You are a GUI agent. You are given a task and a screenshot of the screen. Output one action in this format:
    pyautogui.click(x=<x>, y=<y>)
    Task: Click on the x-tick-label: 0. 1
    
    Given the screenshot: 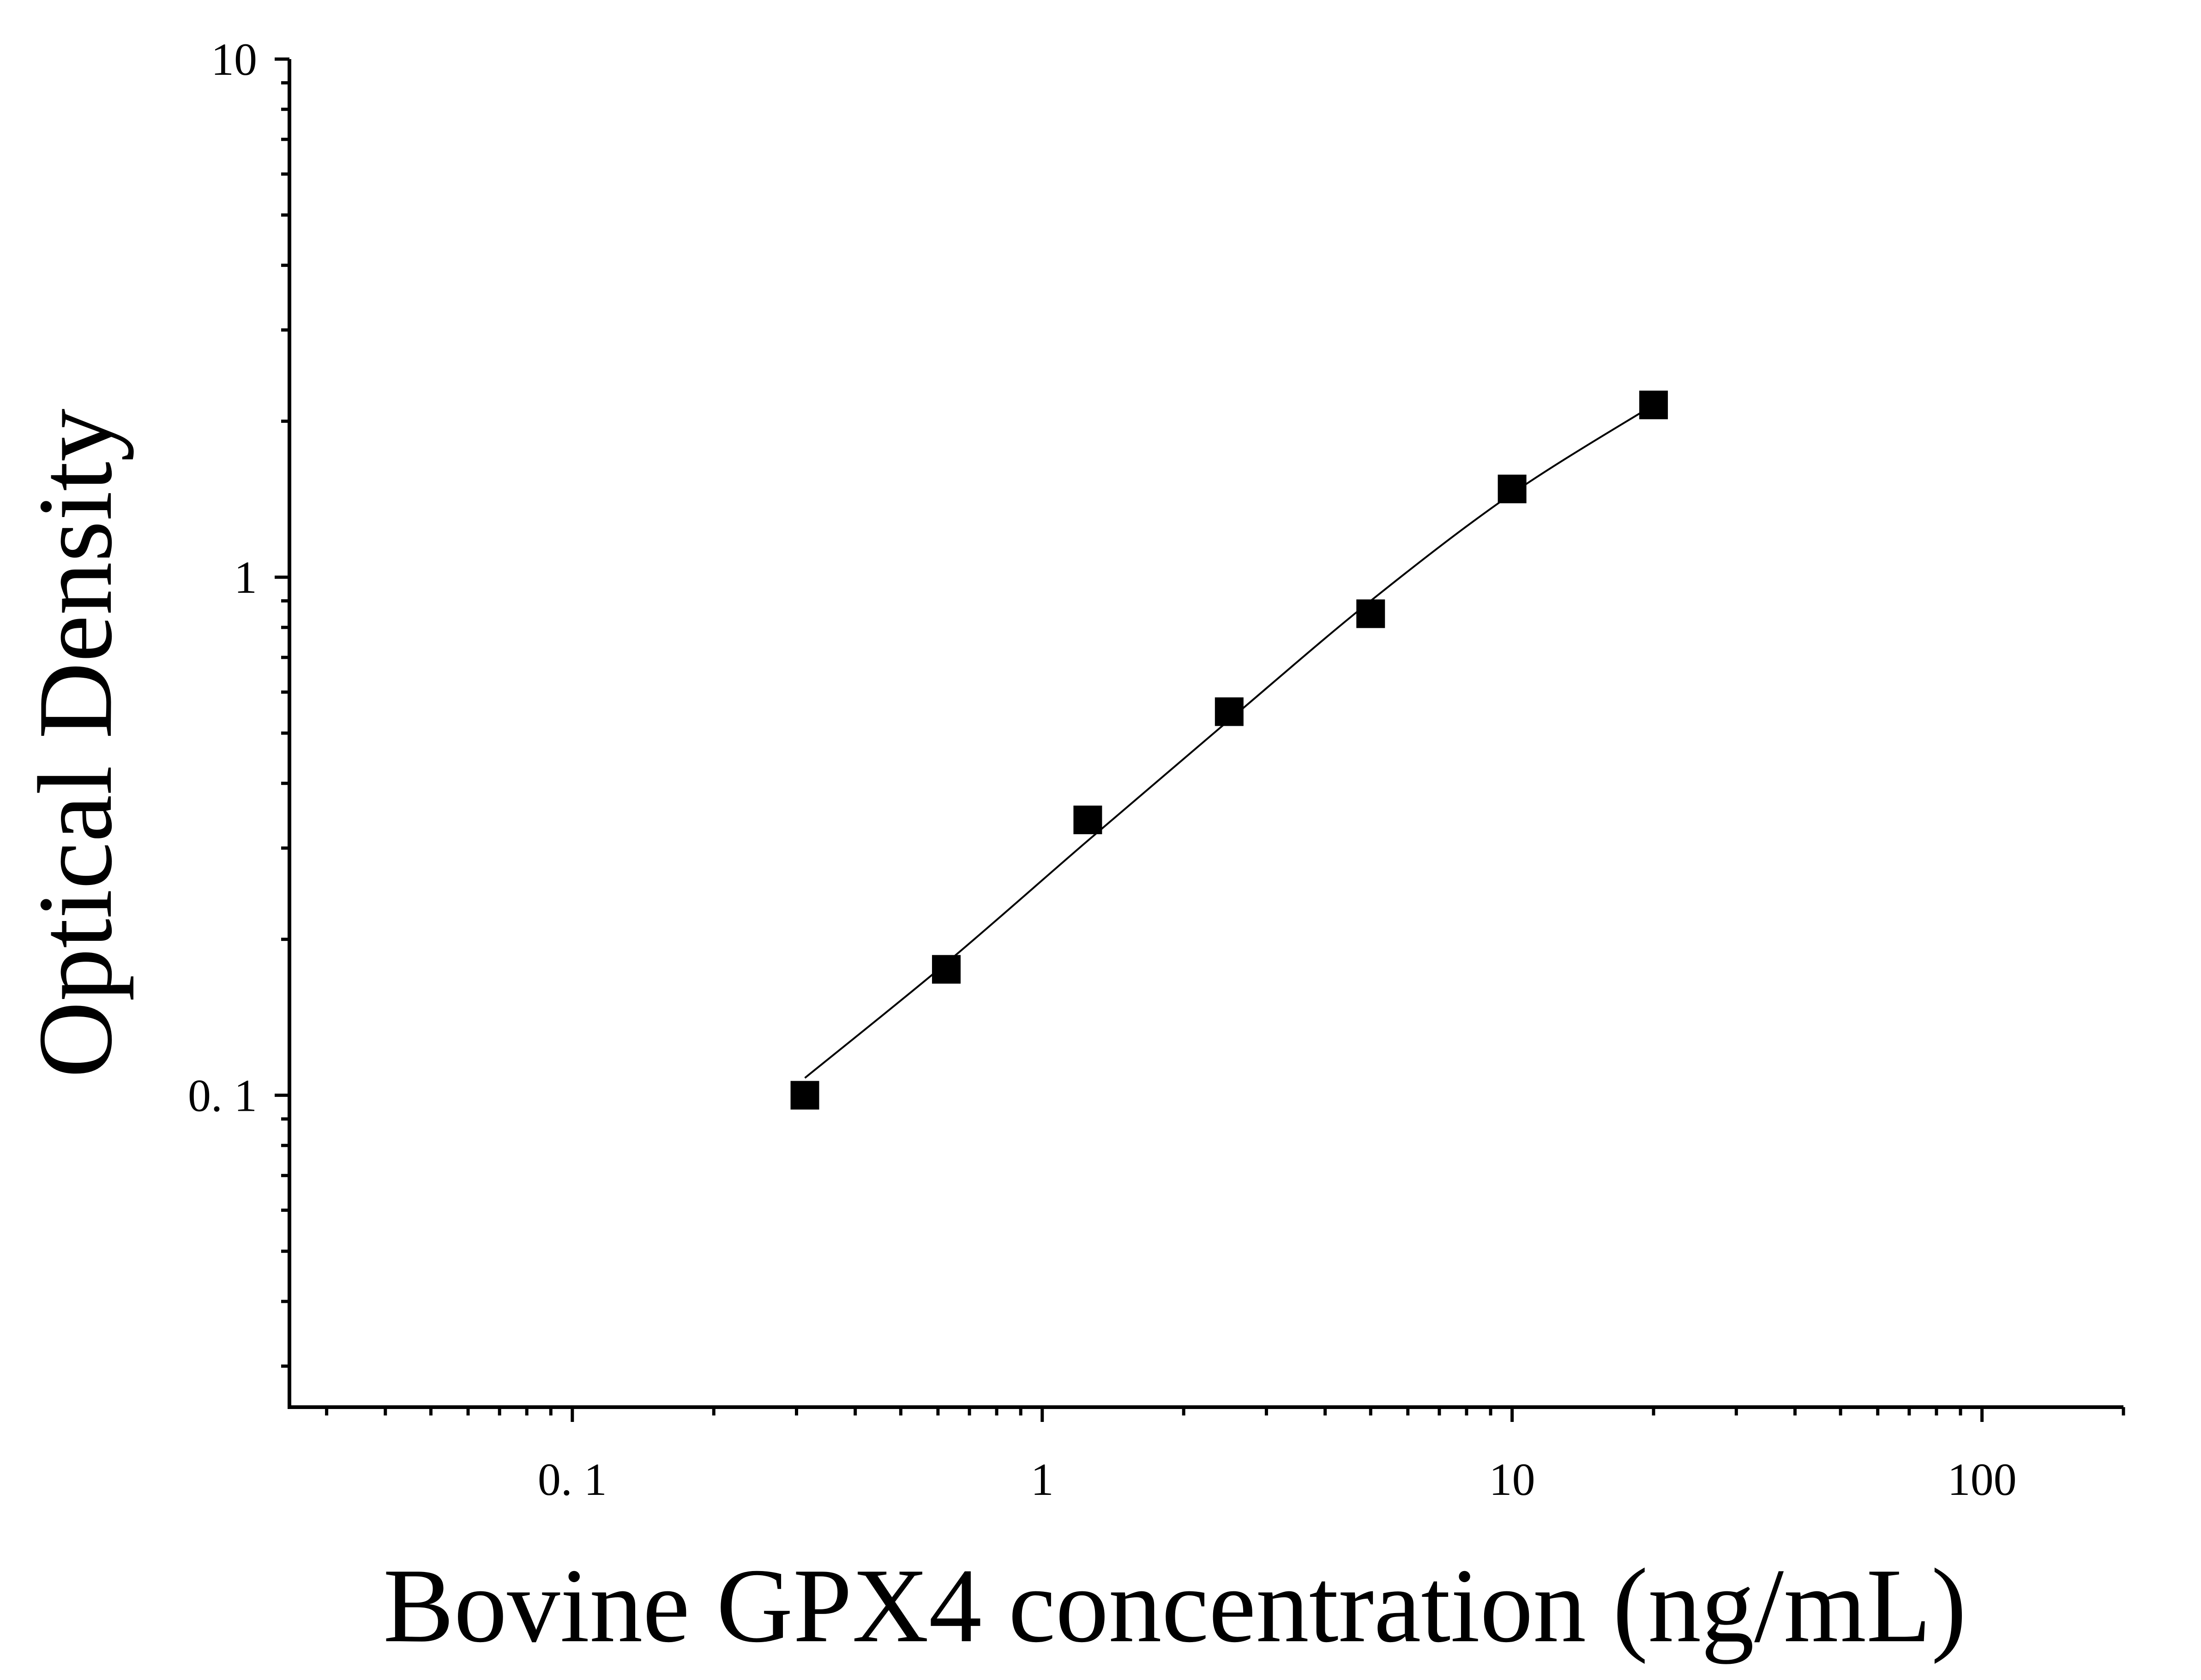 What is the action you would take?
    pyautogui.click(x=572, y=1480)
    